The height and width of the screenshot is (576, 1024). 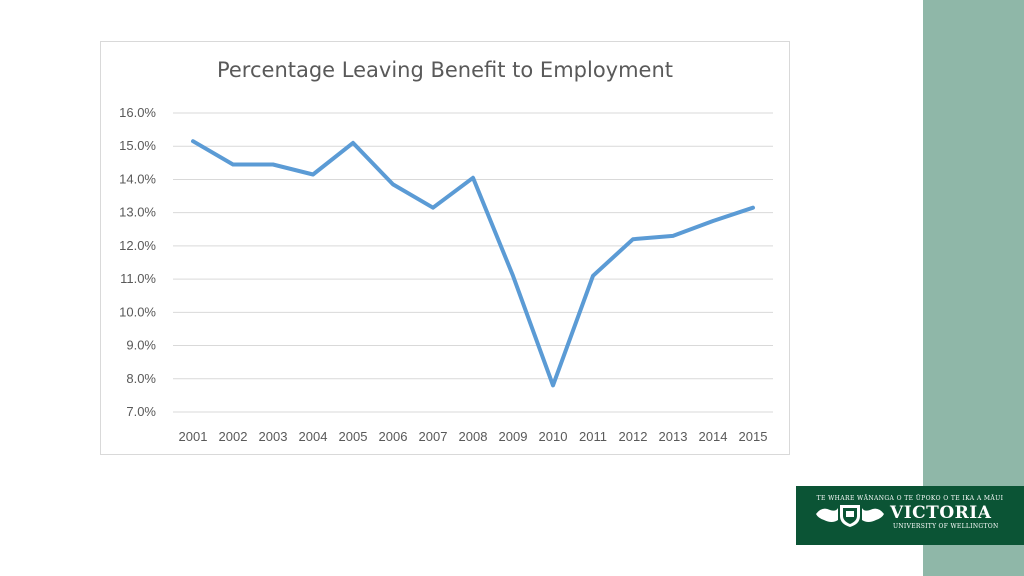 I want to click on y-tick-label: 13.0%, so click(x=137, y=212).